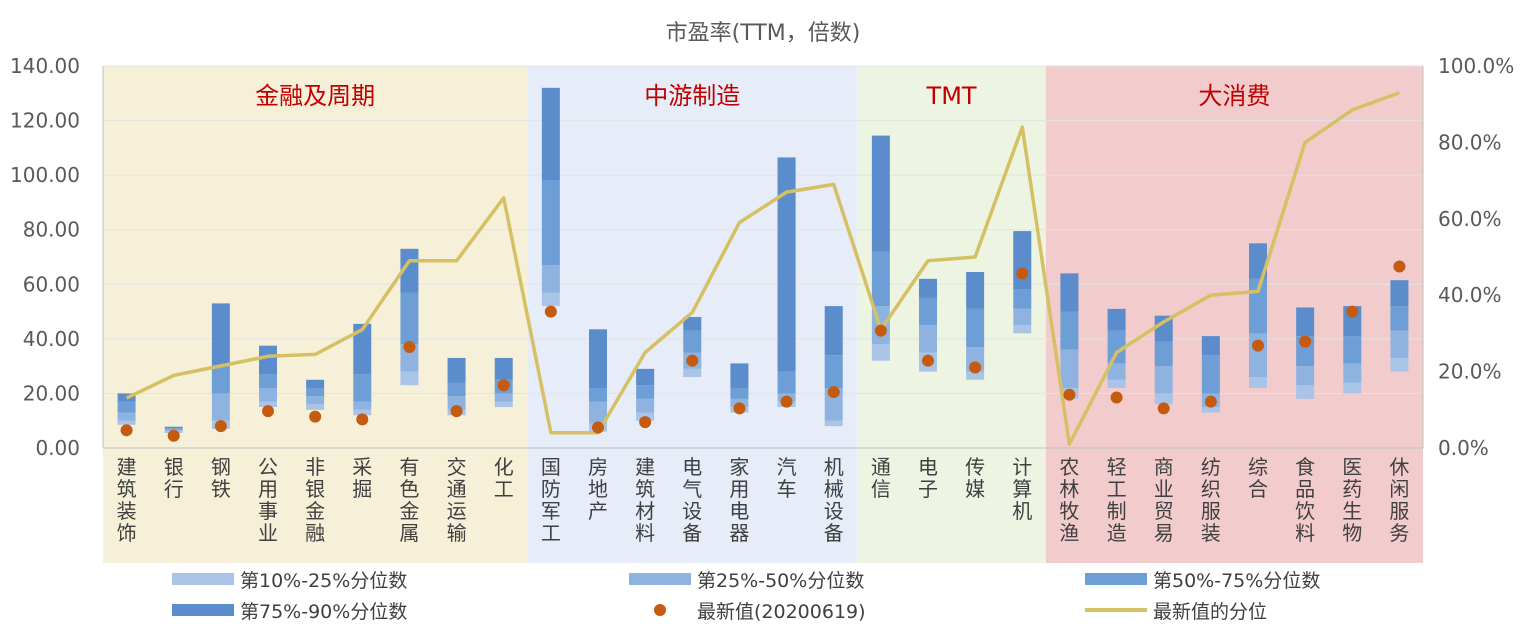 The image size is (1527, 633). Describe the element at coordinates (45, 66) in the screenshot. I see `y-tick-left: 140.00` at that location.